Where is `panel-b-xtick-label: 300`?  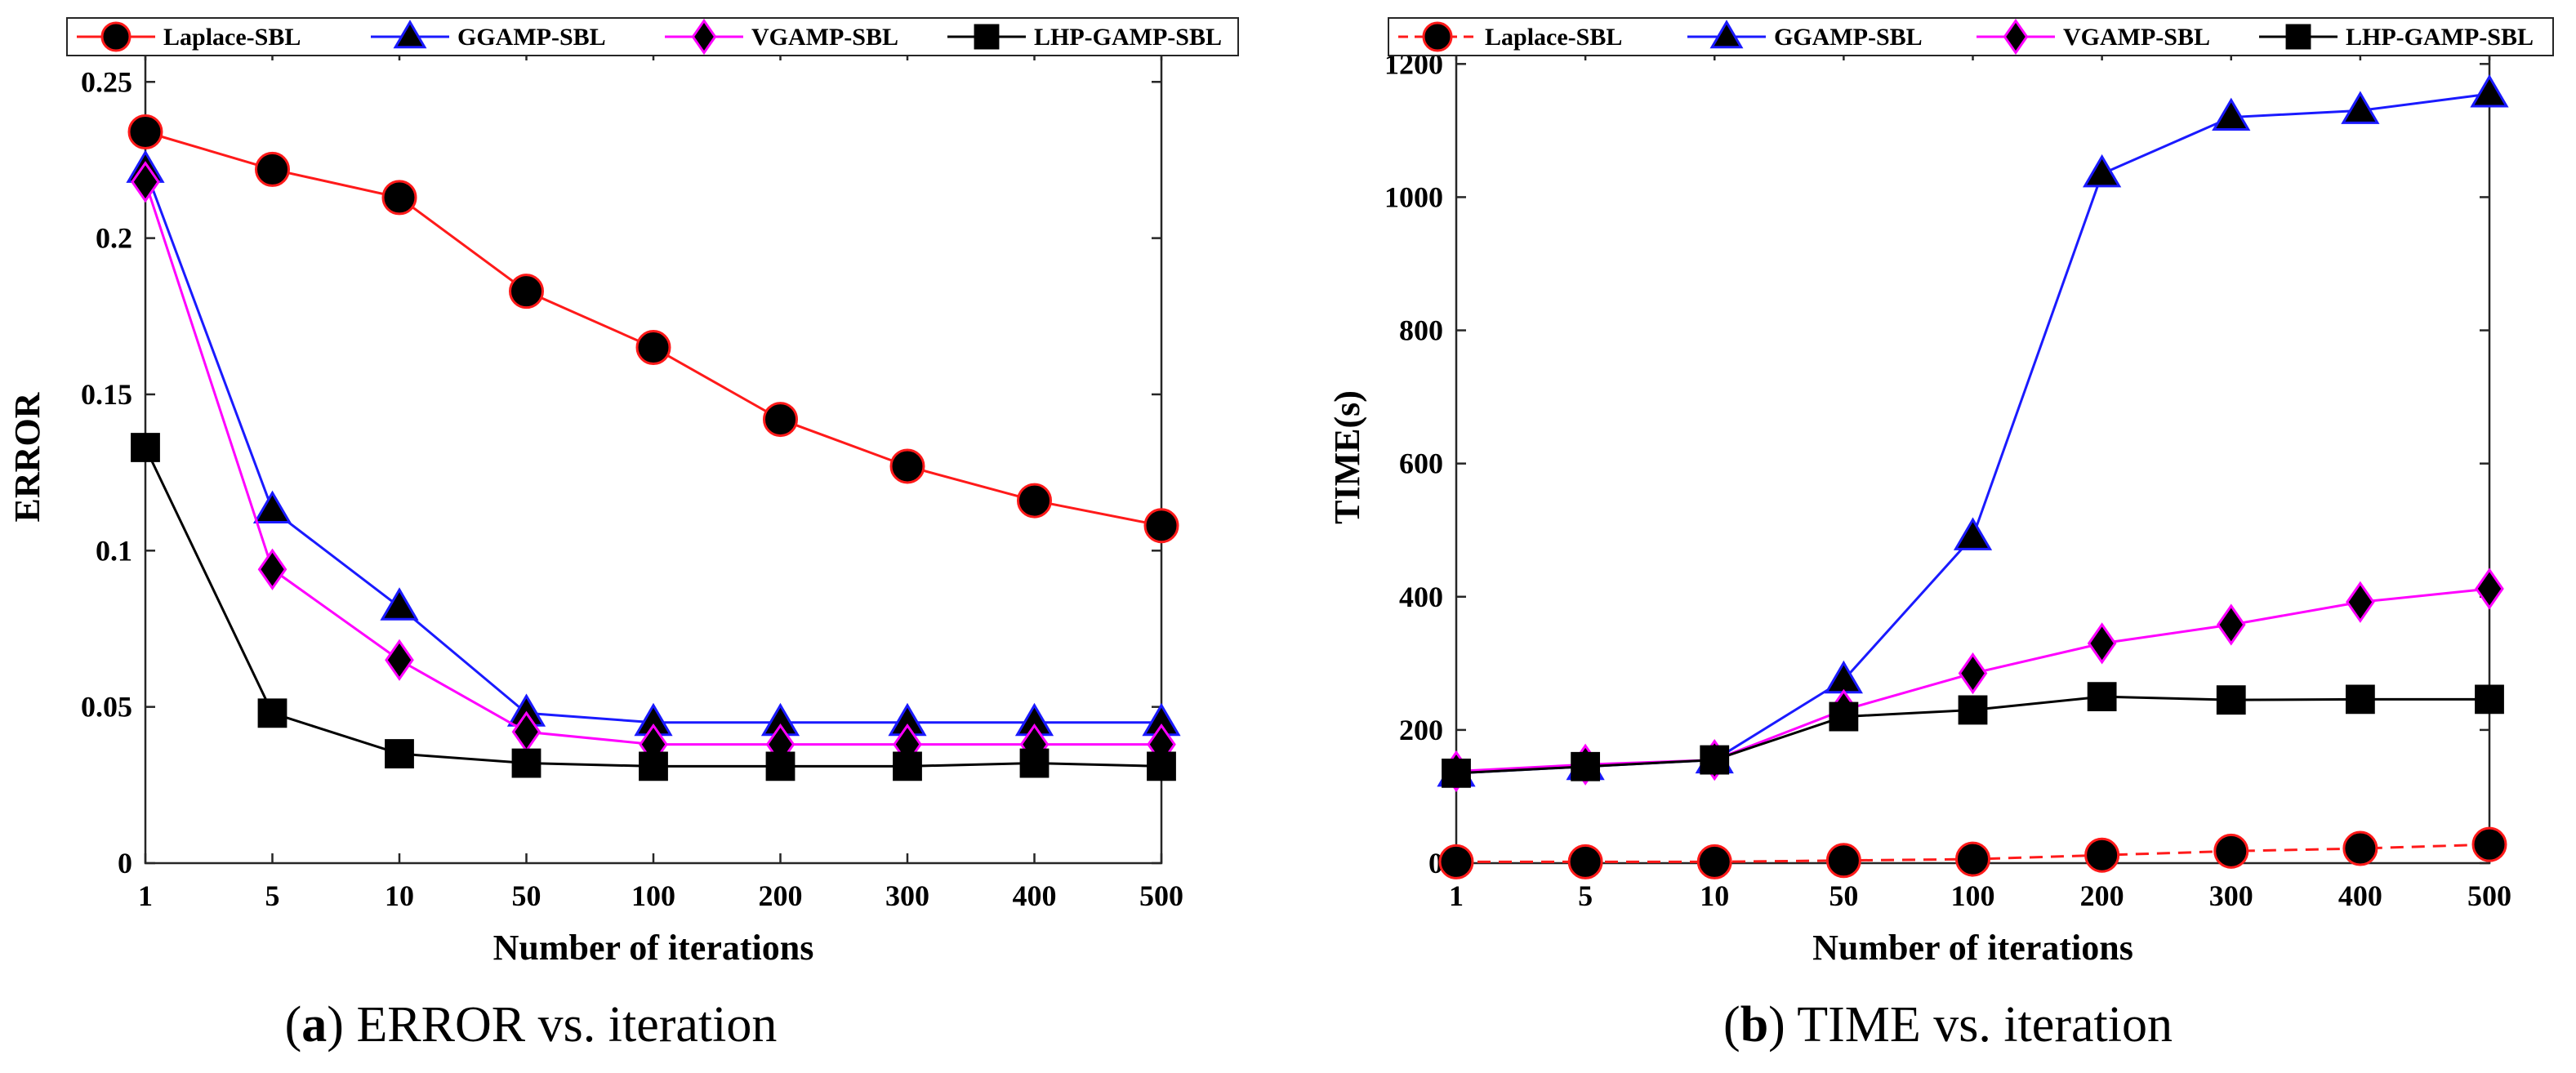
panel-b-xtick-label: 300 is located at coordinates (2231, 895).